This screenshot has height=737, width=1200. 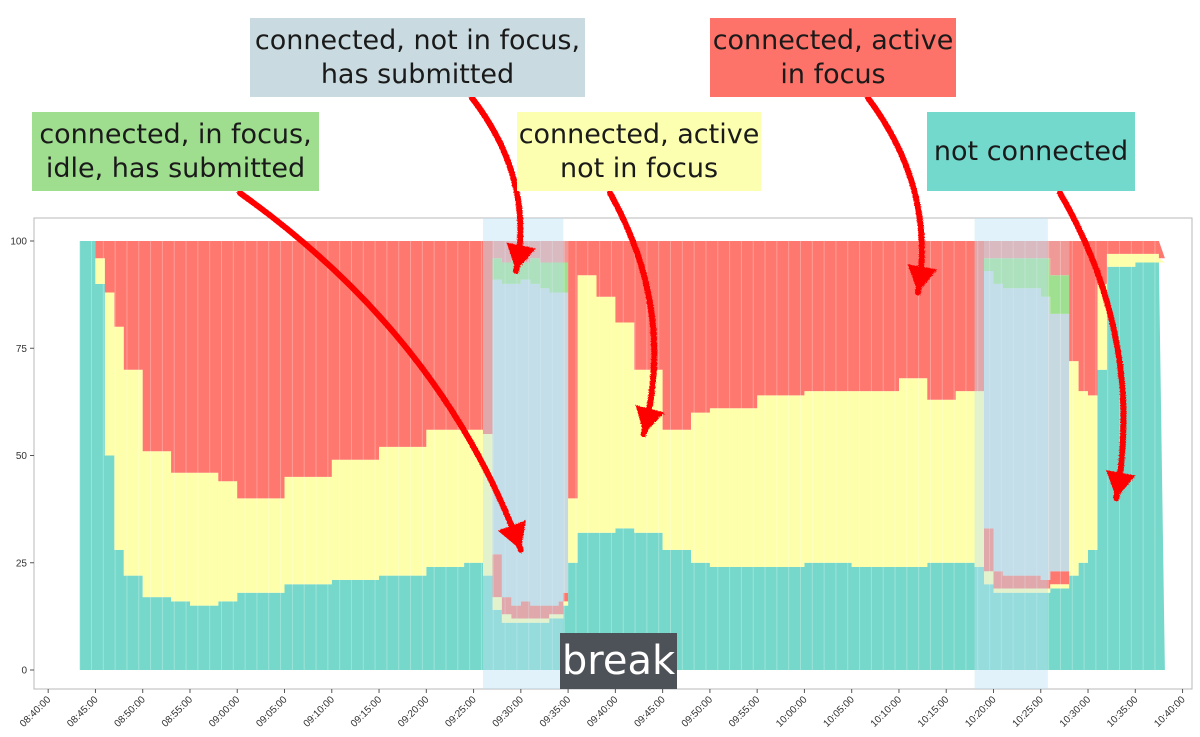 I want to click on x-tick-label: 09:25:00, so click(x=461, y=712).